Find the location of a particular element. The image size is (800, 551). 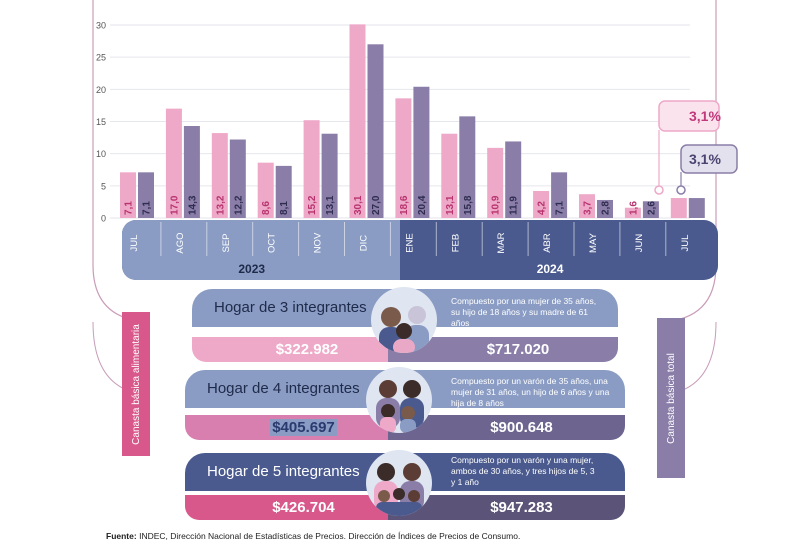

data-label: 27,0 is located at coordinates (376, 205).